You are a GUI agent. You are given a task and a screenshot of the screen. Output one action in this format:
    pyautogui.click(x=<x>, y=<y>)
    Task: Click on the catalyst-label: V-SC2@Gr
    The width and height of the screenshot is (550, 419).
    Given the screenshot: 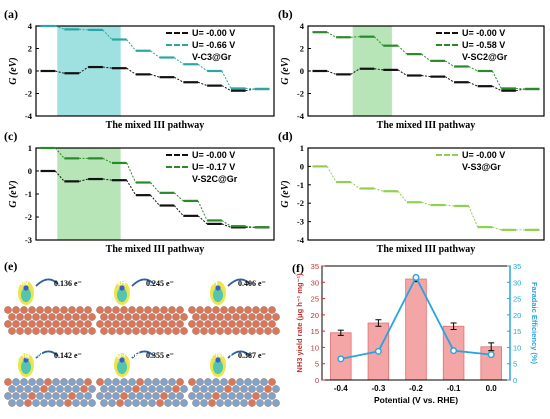 What is the action you would take?
    pyautogui.click(x=485, y=57)
    